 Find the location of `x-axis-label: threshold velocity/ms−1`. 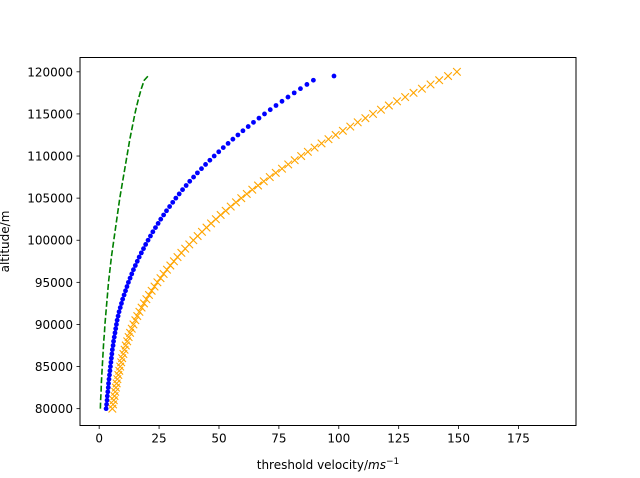

x-axis-label: threshold velocity/ms−1 is located at coordinates (328, 464).